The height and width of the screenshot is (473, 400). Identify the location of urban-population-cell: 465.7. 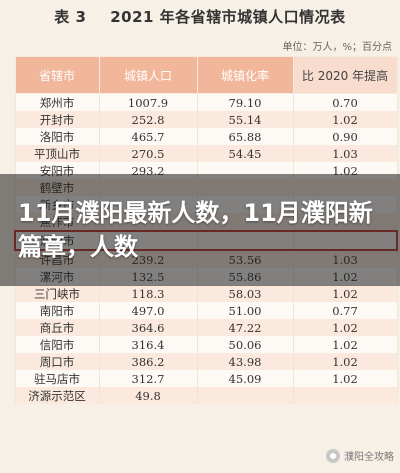
(148, 136).